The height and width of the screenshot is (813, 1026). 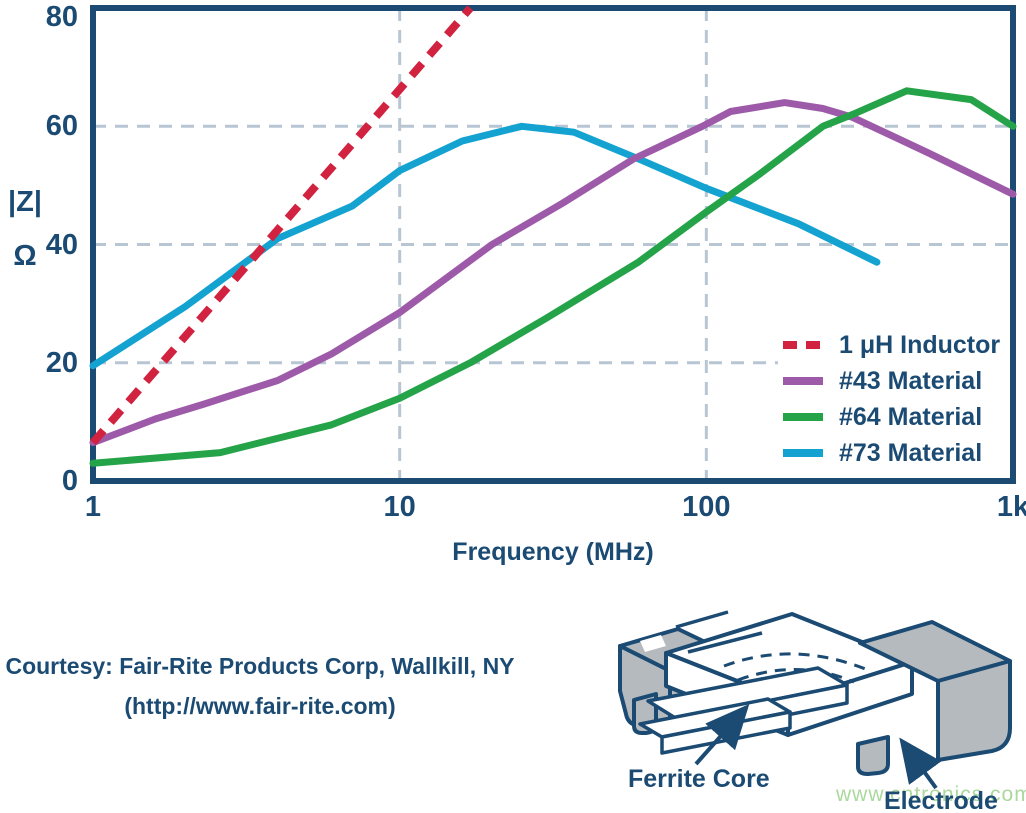 I want to click on y-tick-label: 20, so click(x=61, y=362).